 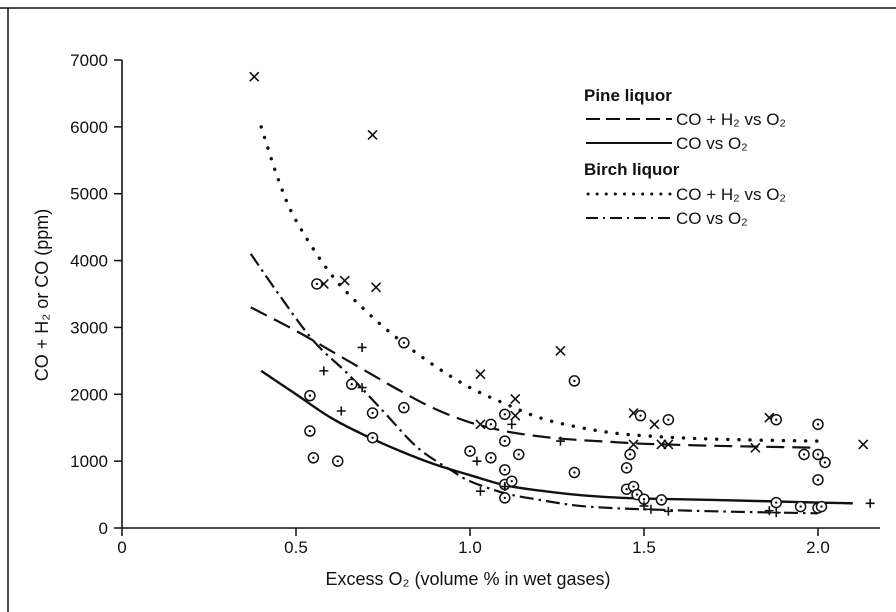 I want to click on y-tick-label: 3000, so click(x=89, y=327).